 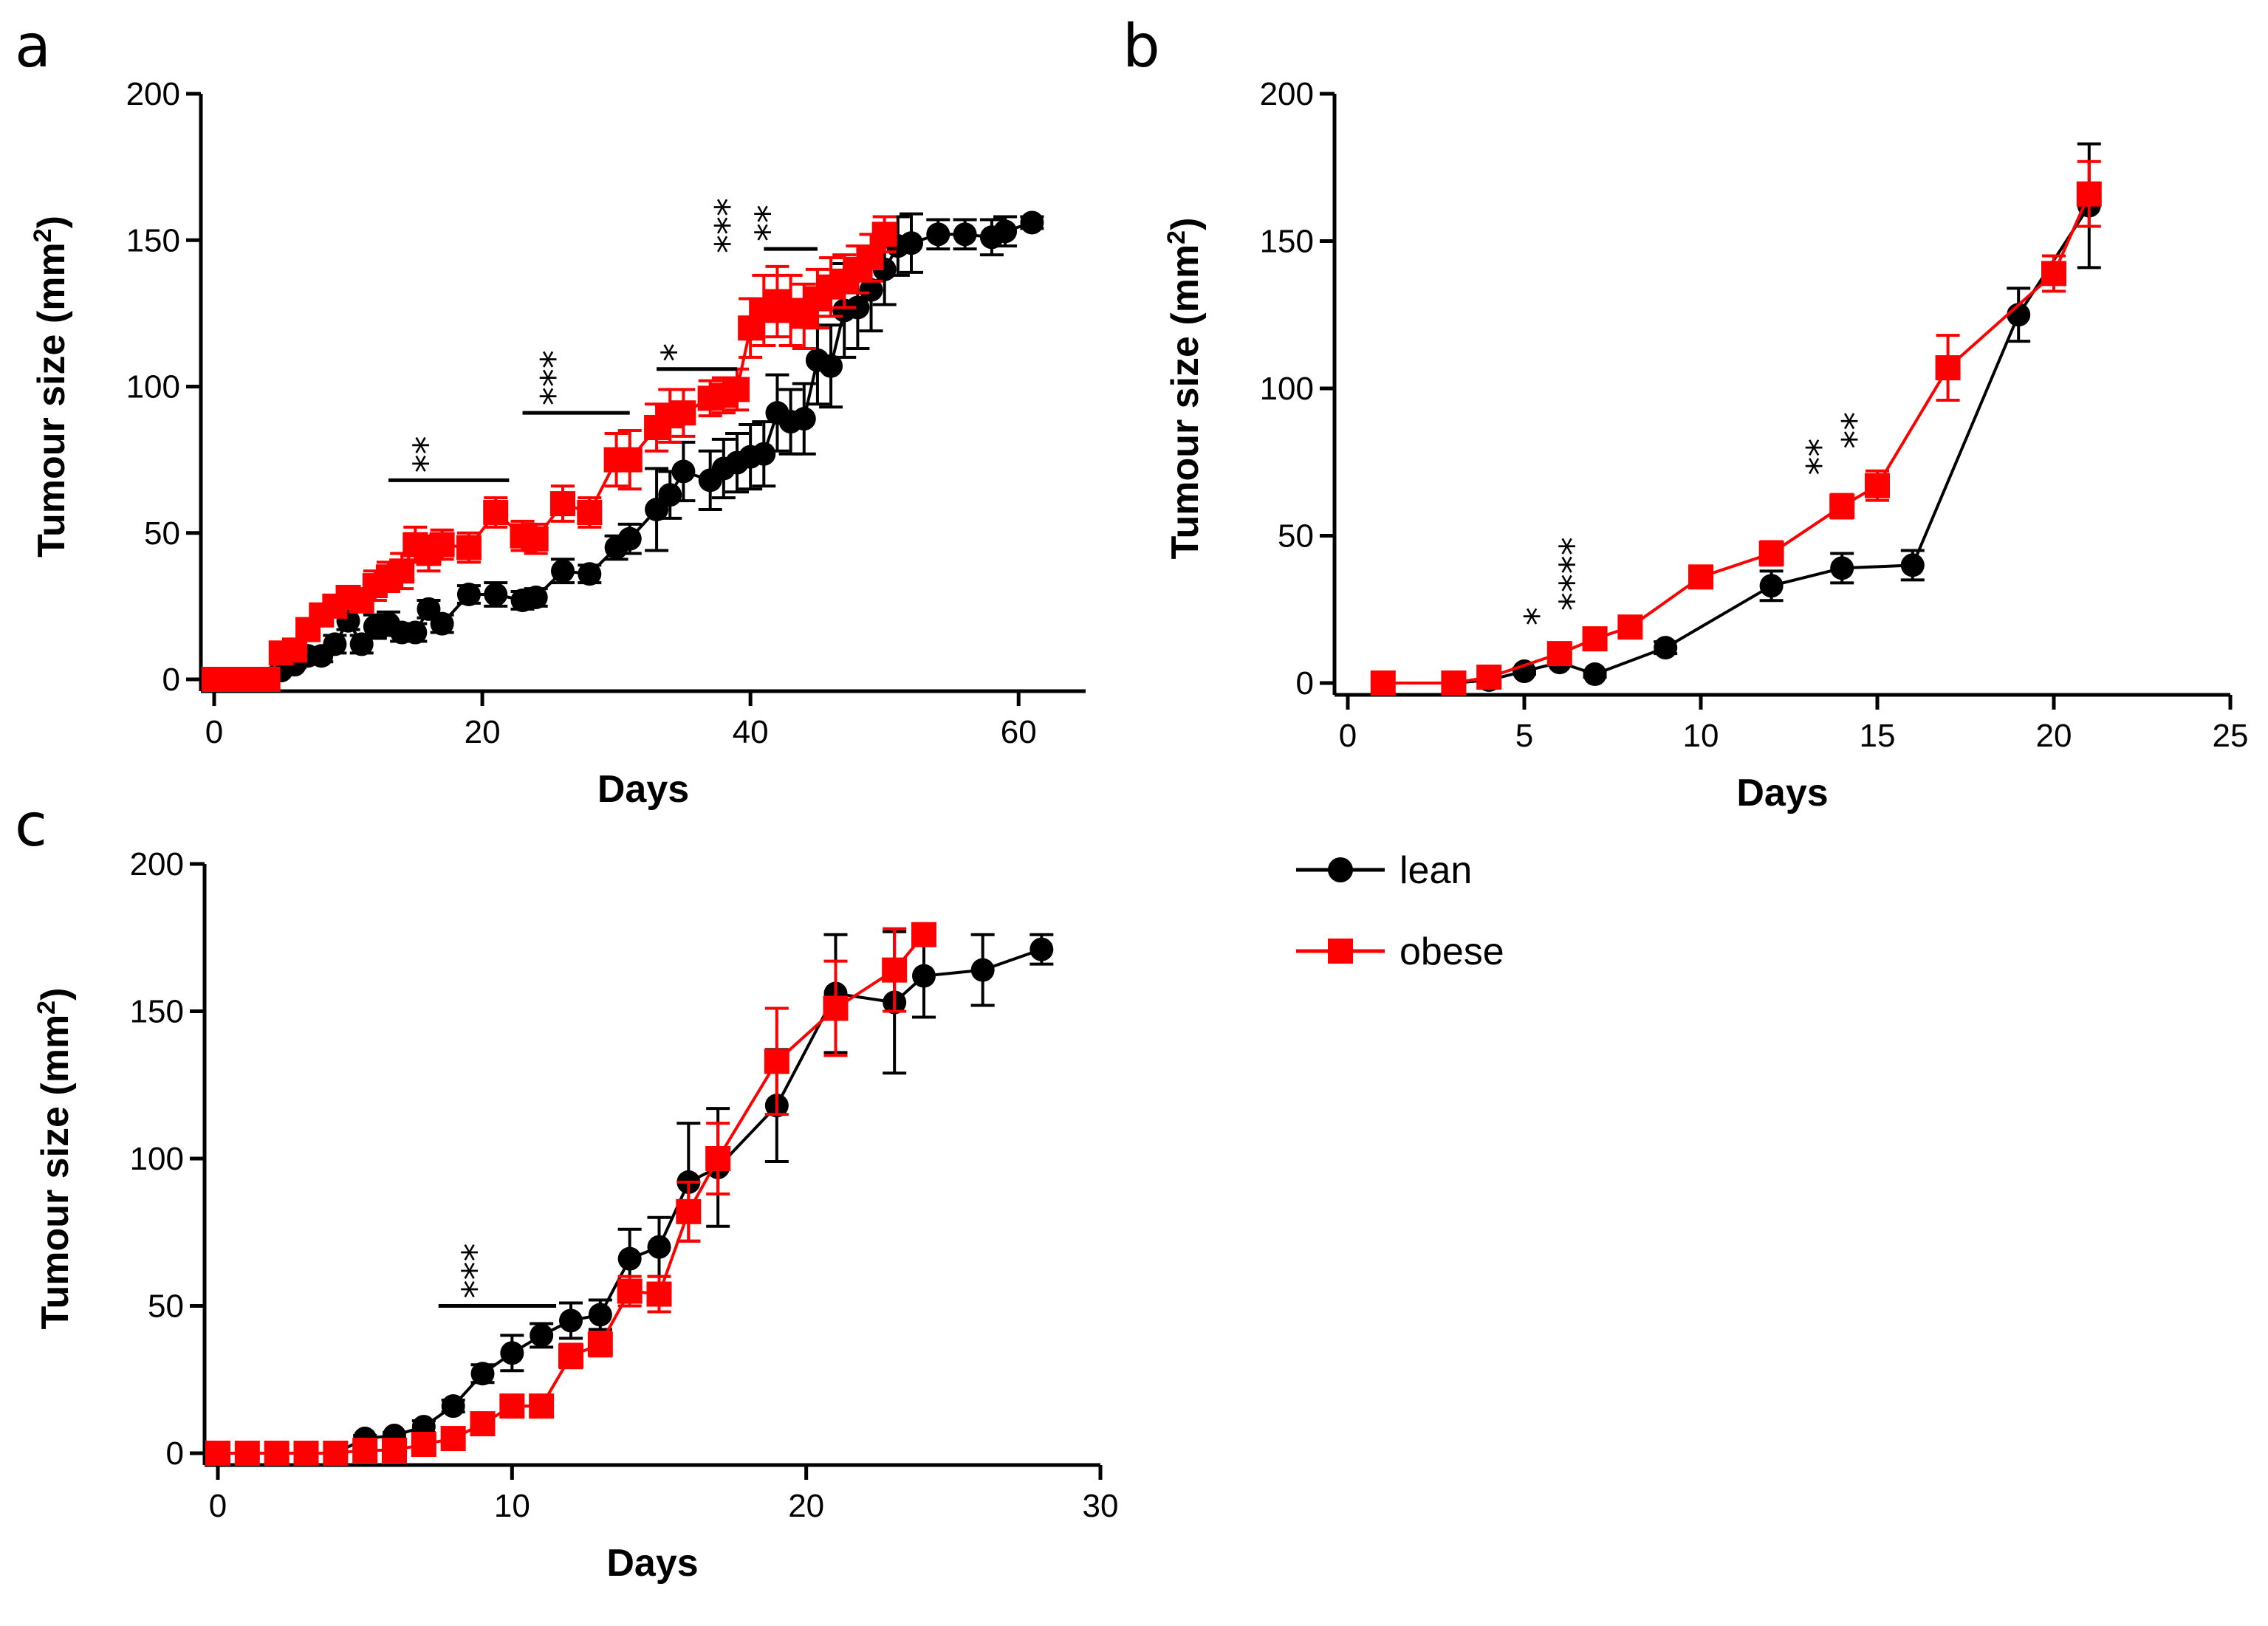 I want to click on legend-obese-marker, so click(x=1341, y=952).